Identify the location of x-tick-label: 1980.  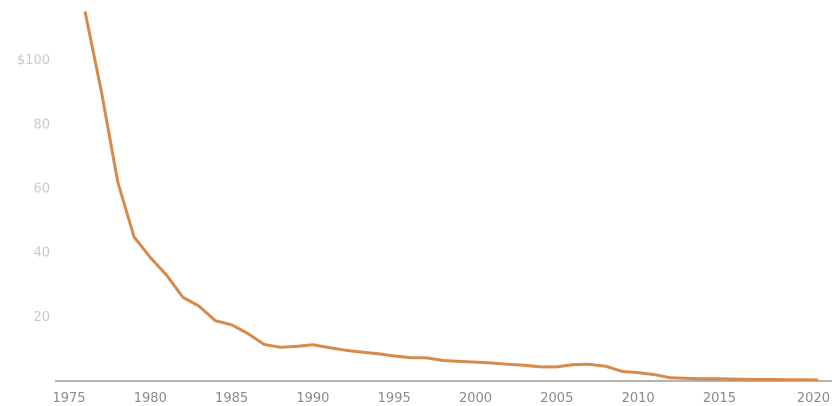
(150, 398).